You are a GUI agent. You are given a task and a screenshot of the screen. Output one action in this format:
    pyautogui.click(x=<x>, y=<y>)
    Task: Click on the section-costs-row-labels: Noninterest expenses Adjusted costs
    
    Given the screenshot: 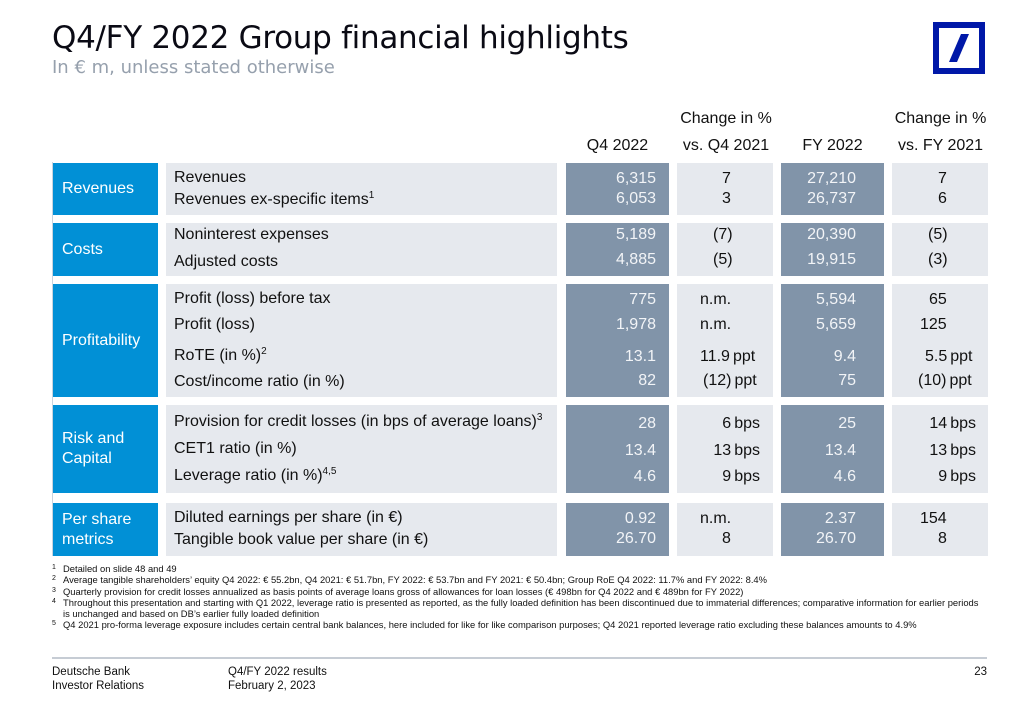 What is the action you would take?
    pyautogui.click(x=361, y=249)
    